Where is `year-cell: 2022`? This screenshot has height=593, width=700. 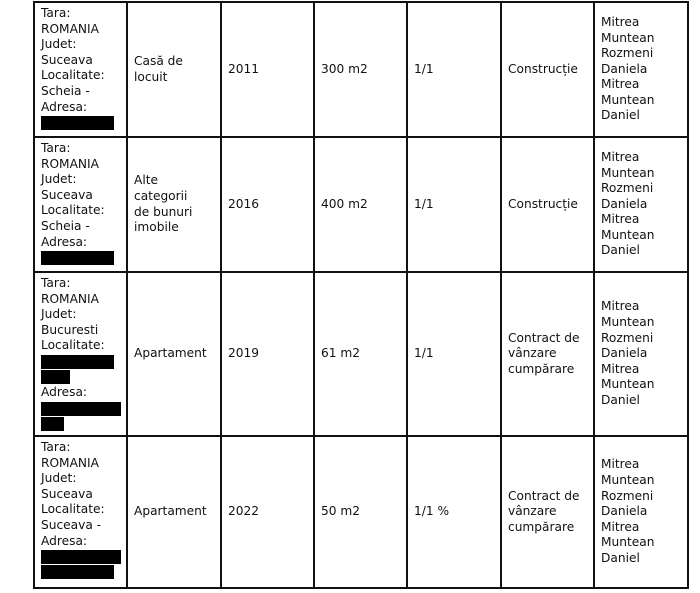 year-cell: 2022 is located at coordinates (267, 512).